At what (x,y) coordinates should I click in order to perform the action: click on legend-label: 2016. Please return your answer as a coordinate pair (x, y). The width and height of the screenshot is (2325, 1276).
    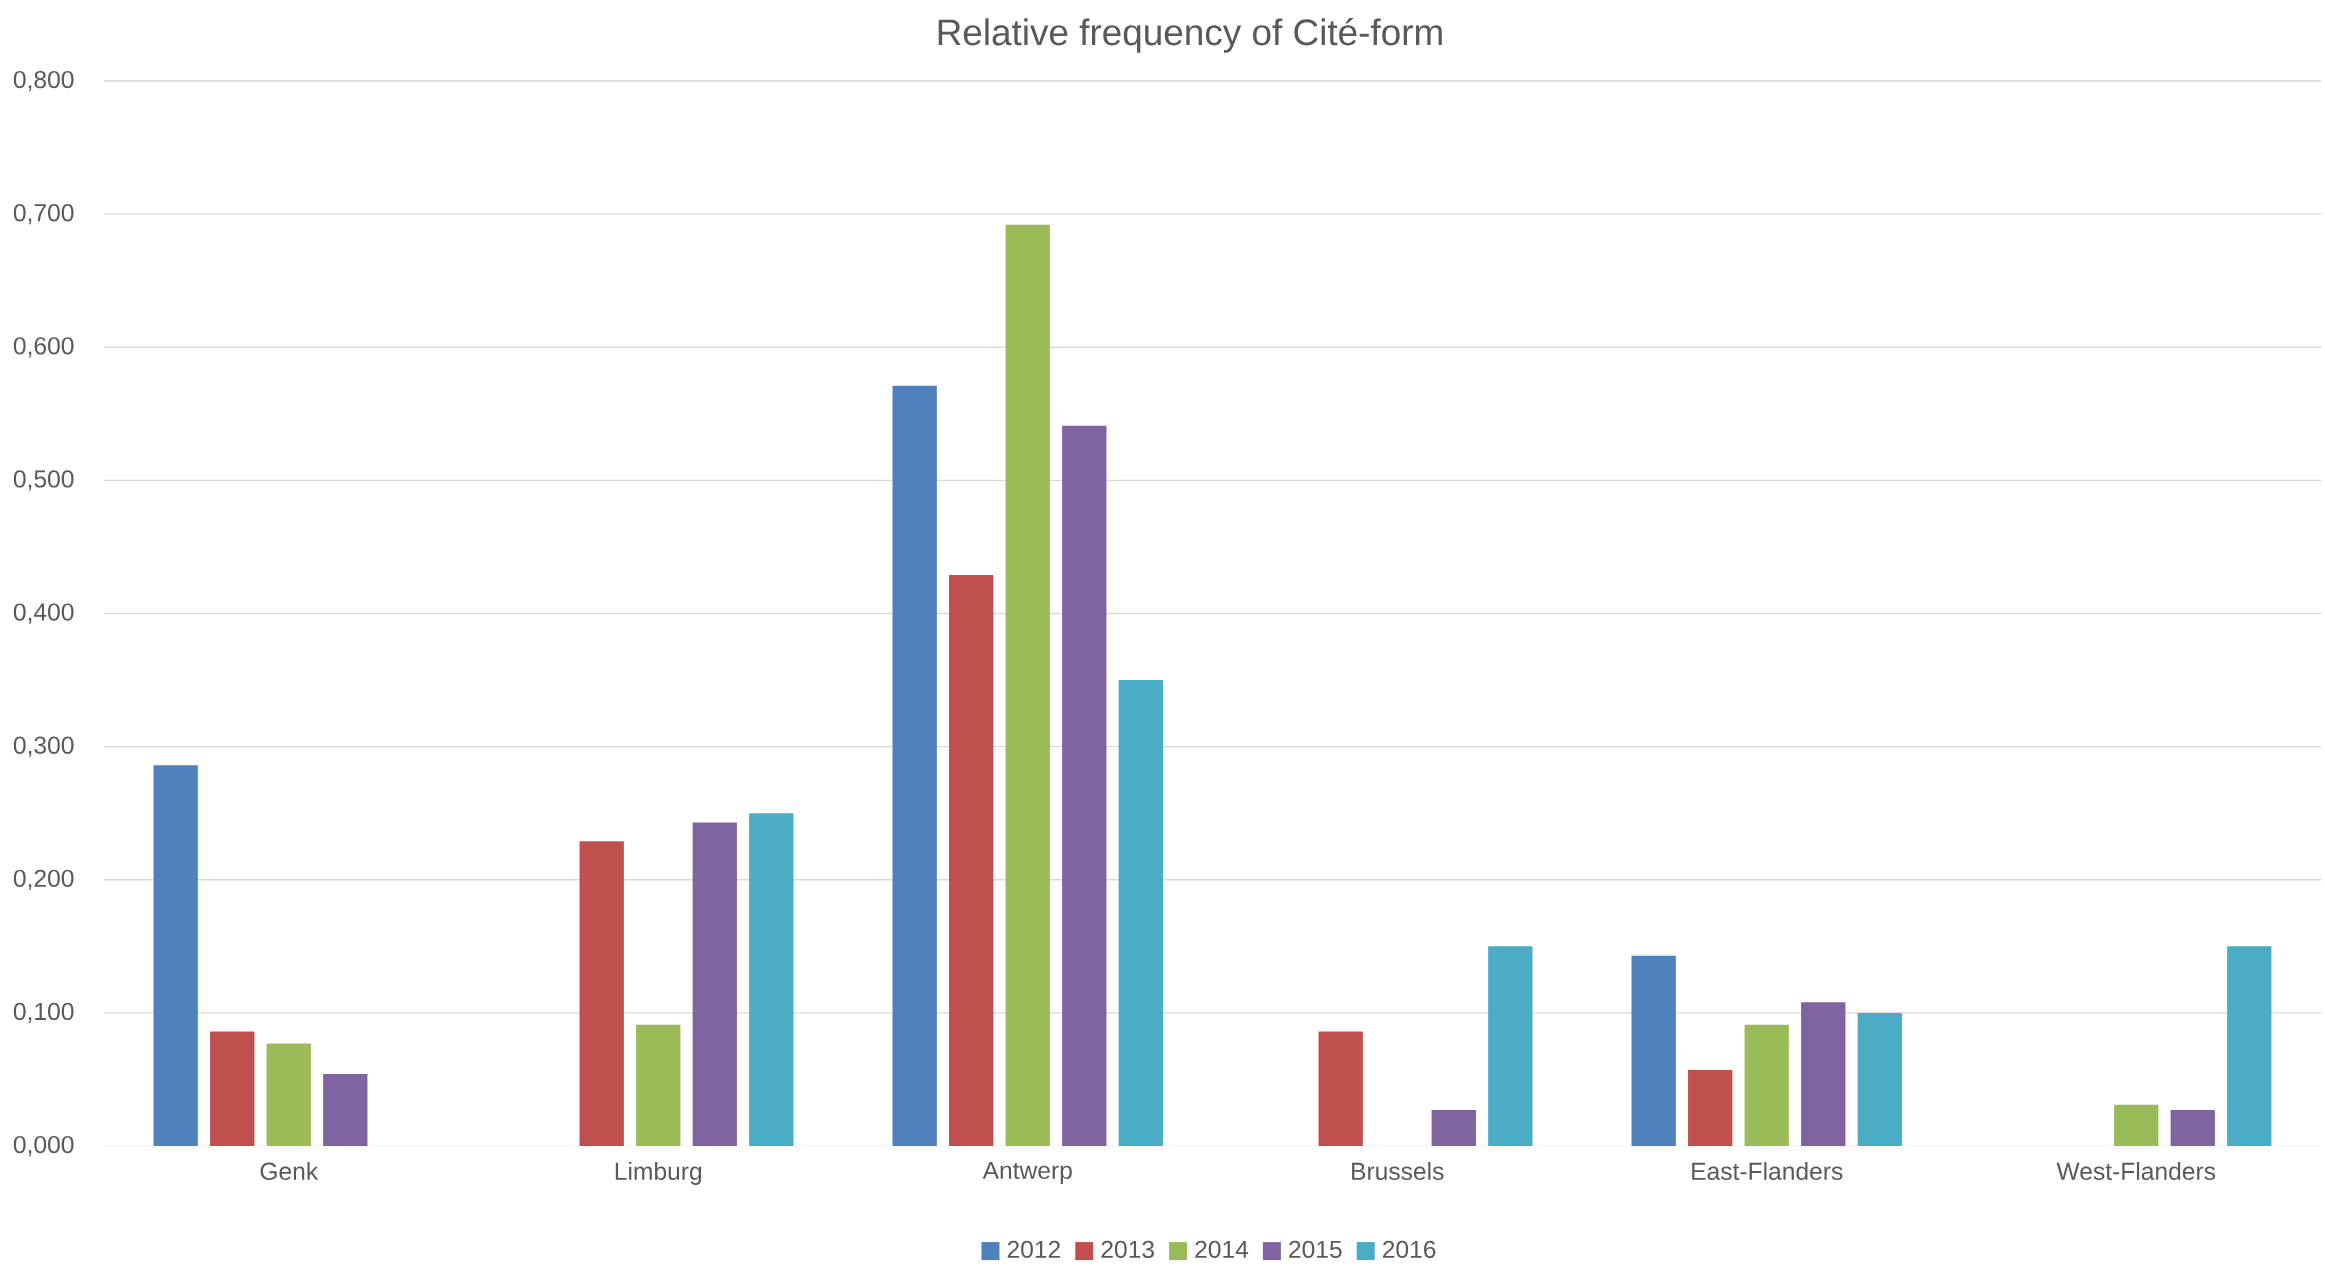
    Looking at the image, I should click on (1409, 1249).